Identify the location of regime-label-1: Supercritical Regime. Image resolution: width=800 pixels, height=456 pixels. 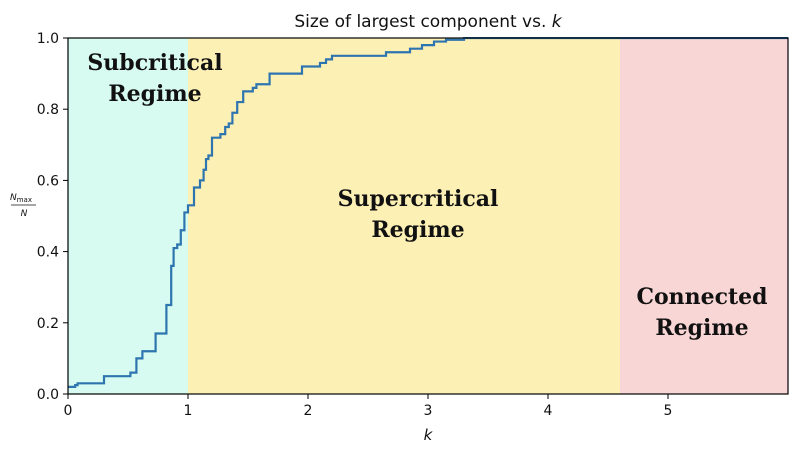
(418, 214).